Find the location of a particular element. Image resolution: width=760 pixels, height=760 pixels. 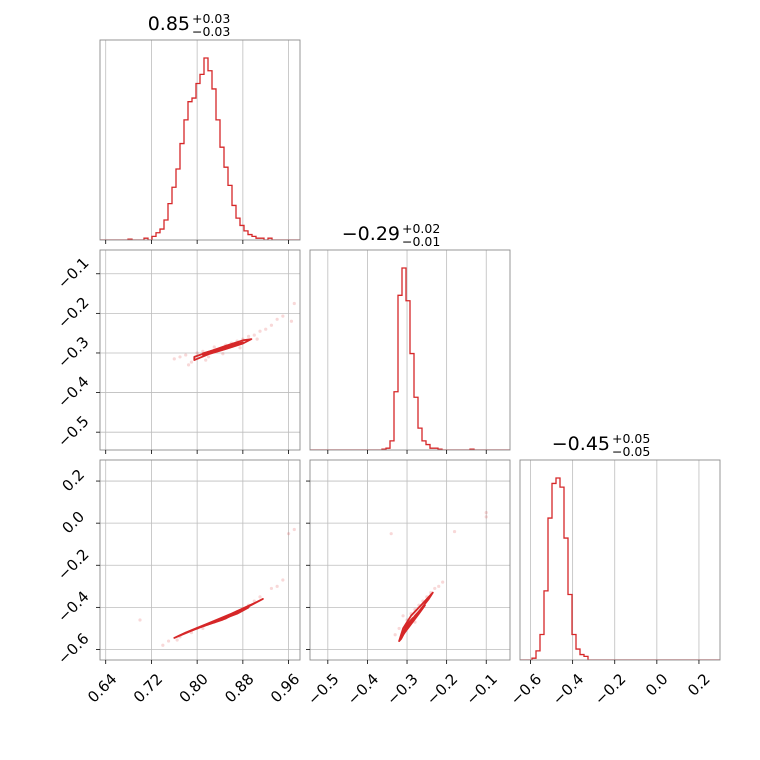

hist-1-frame is located at coordinates (410, 350).